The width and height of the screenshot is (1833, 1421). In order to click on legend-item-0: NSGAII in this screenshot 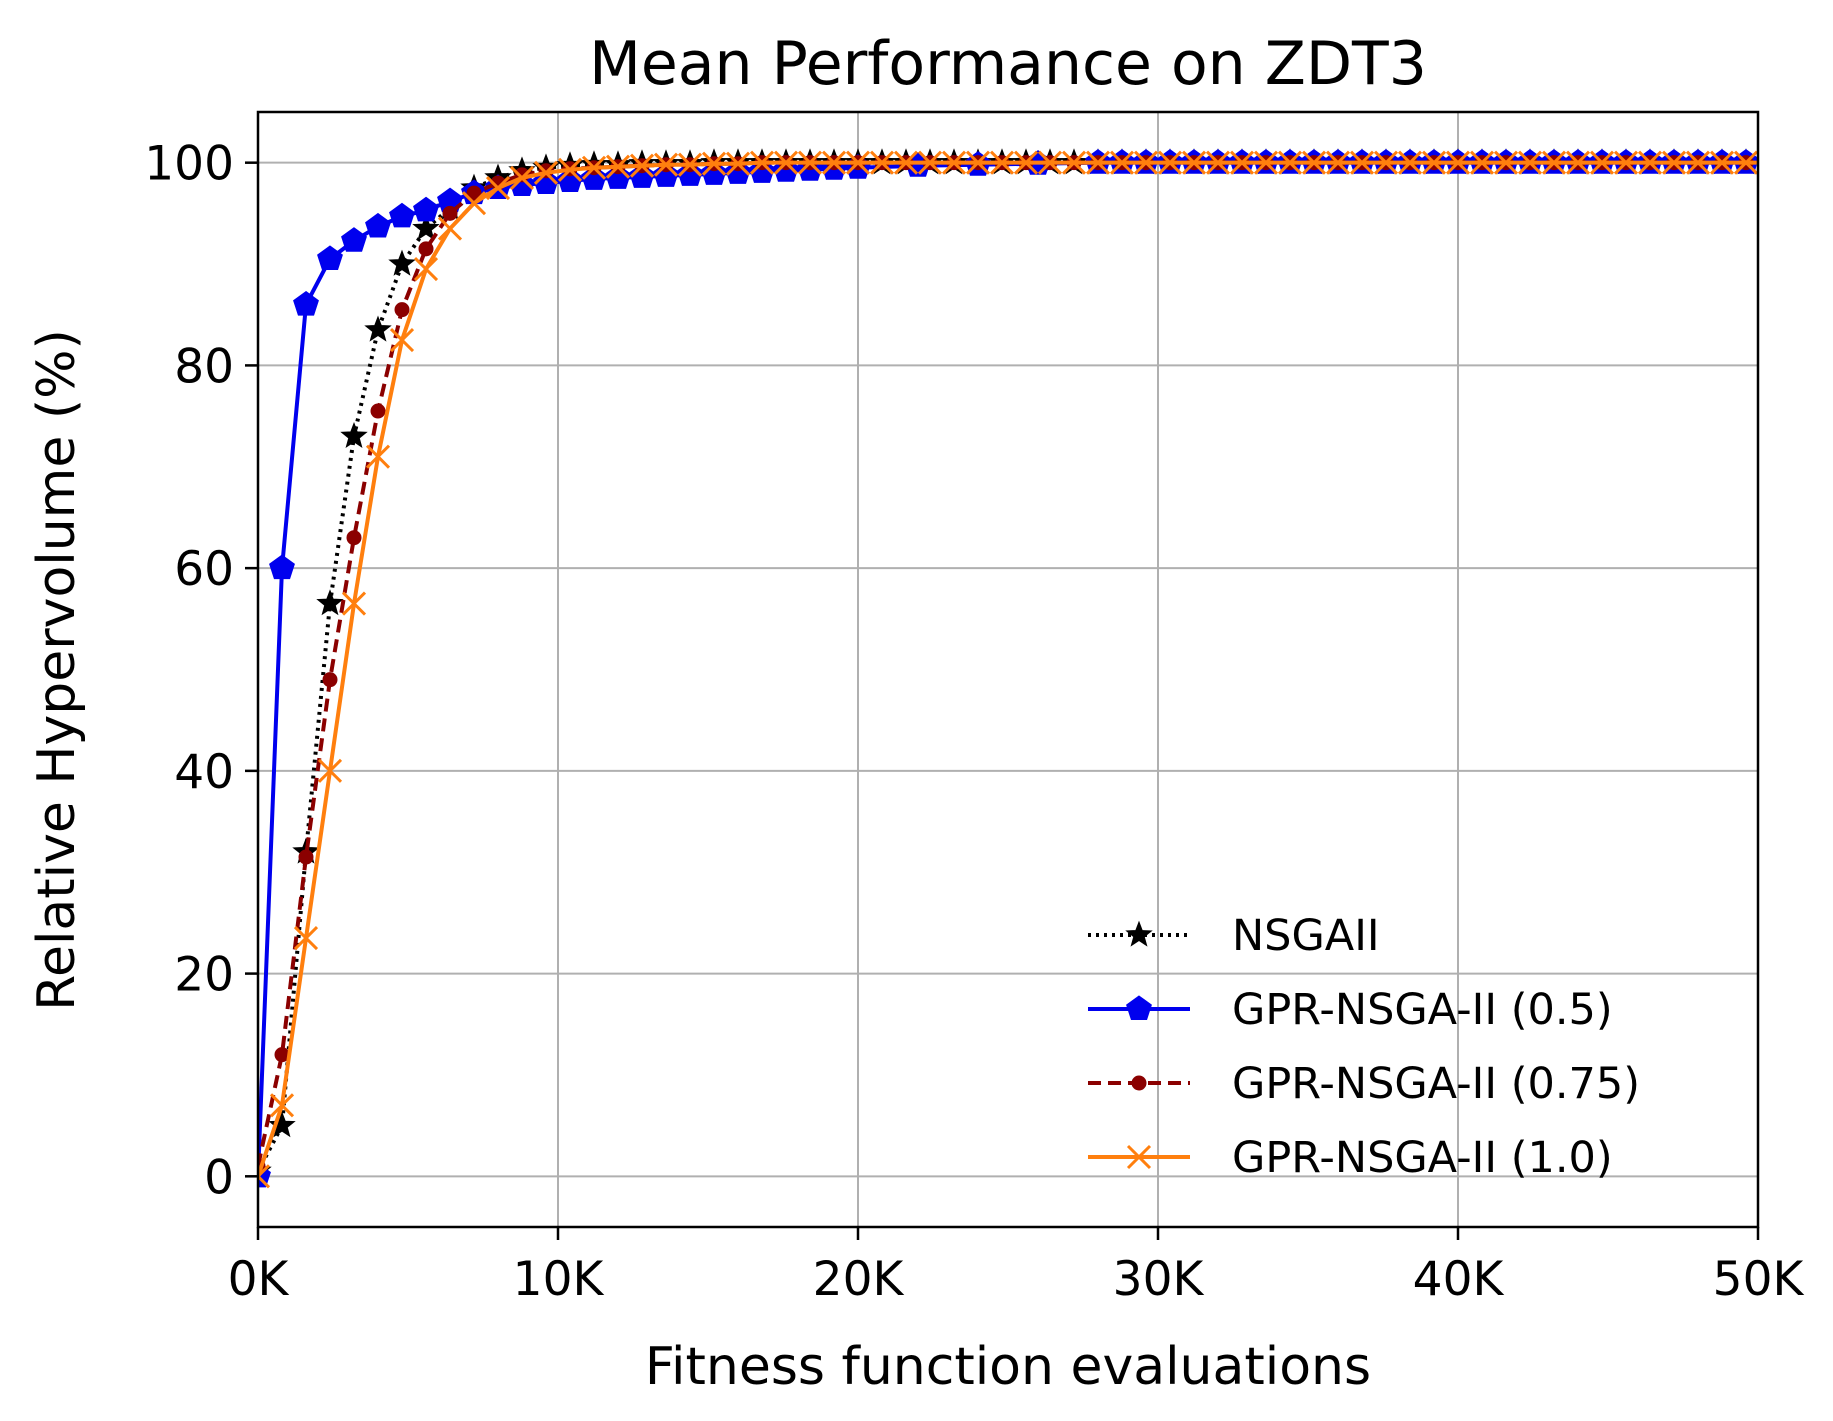, I will do `click(1234, 936)`.